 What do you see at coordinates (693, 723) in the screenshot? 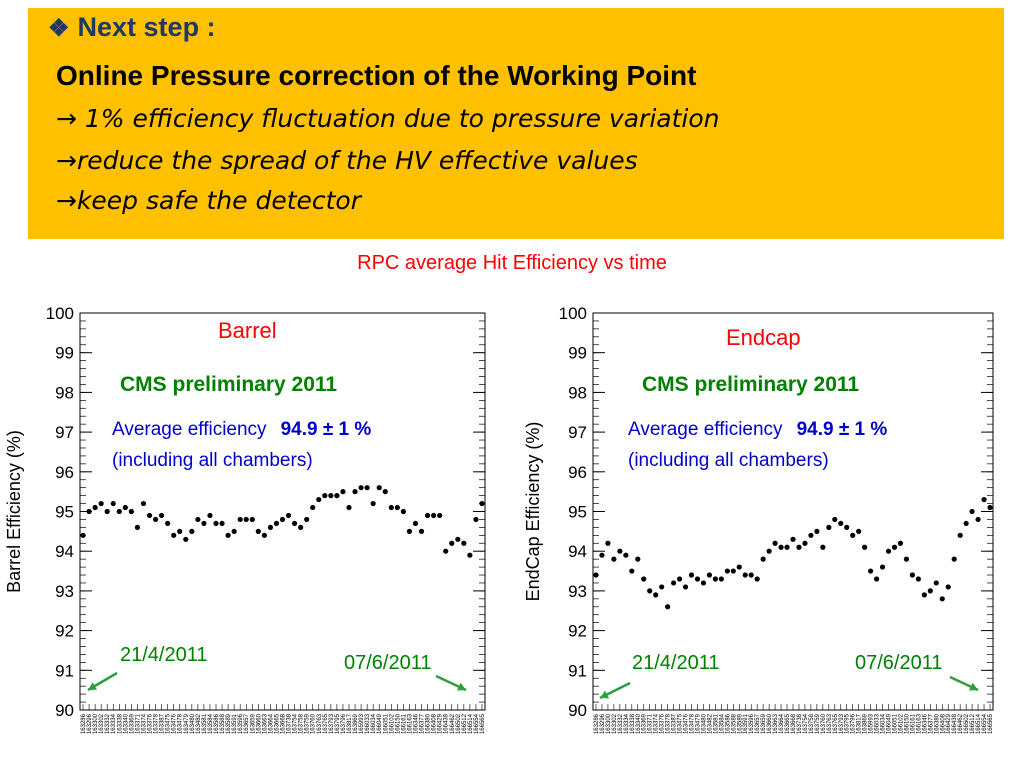
I see `endcap-xtick-label: 163478` at bounding box center [693, 723].